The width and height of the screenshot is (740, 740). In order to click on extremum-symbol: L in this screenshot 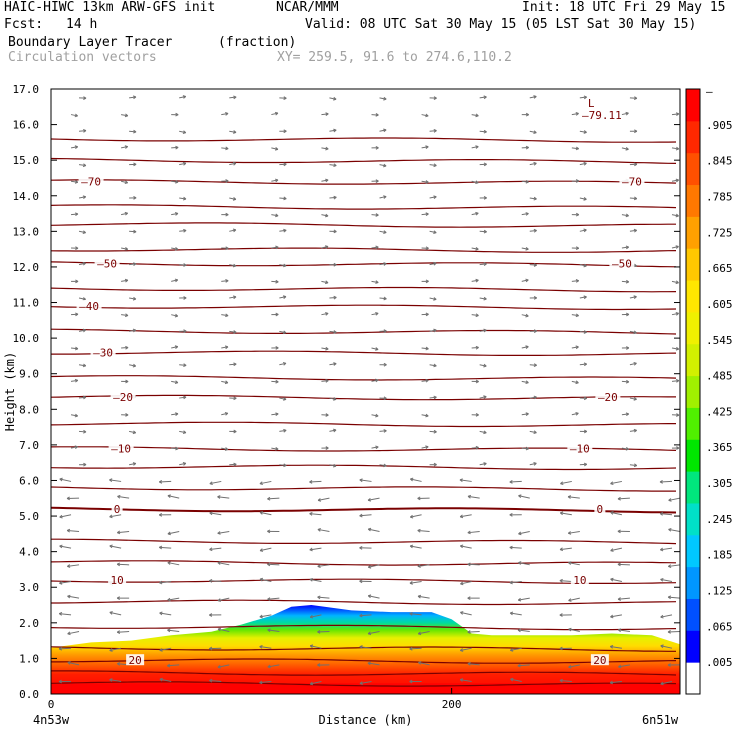, I will do `click(591, 103)`.